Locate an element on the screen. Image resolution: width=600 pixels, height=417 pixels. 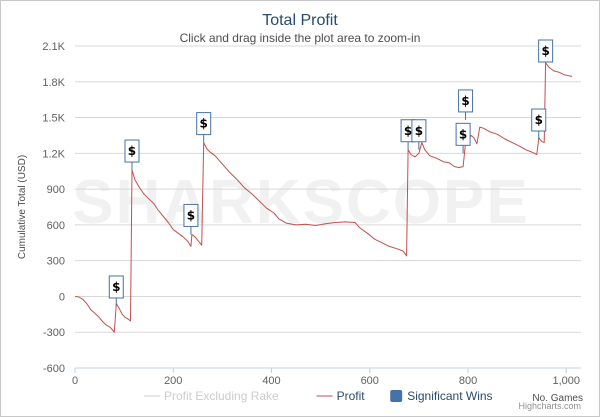
y-tick-label: 300 is located at coordinates (56, 262).